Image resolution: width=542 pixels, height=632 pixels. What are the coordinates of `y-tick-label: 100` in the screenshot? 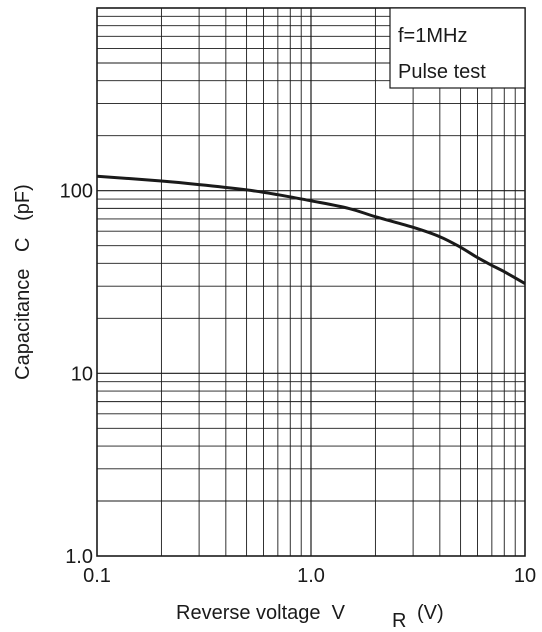 It's located at (76, 192).